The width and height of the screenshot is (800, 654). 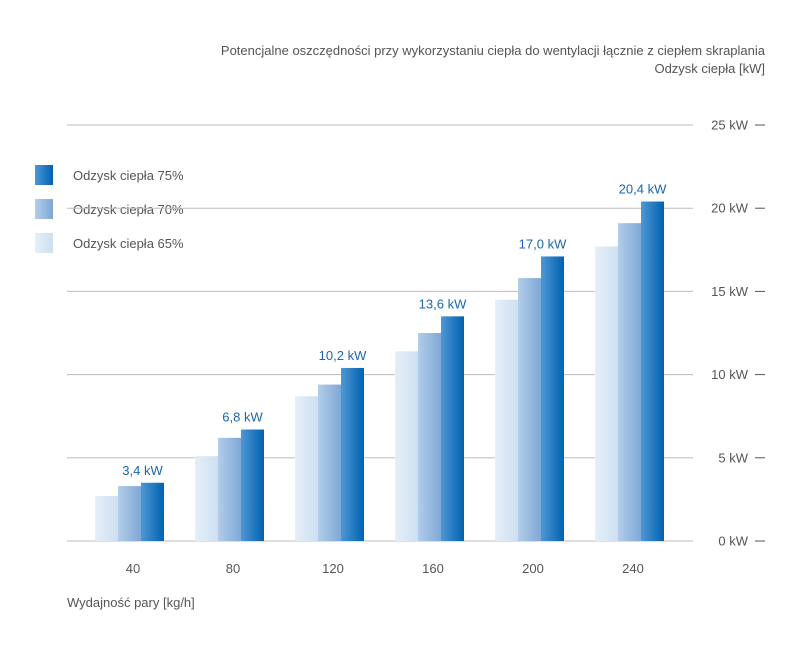 I want to click on legend-item-70: Odzysk ciepła 70%, so click(x=109, y=209).